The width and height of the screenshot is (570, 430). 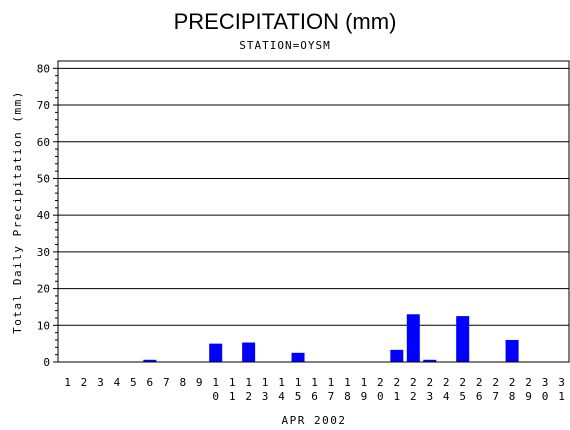 What do you see at coordinates (43, 289) in the screenshot?
I see `y-tick-label: 20` at bounding box center [43, 289].